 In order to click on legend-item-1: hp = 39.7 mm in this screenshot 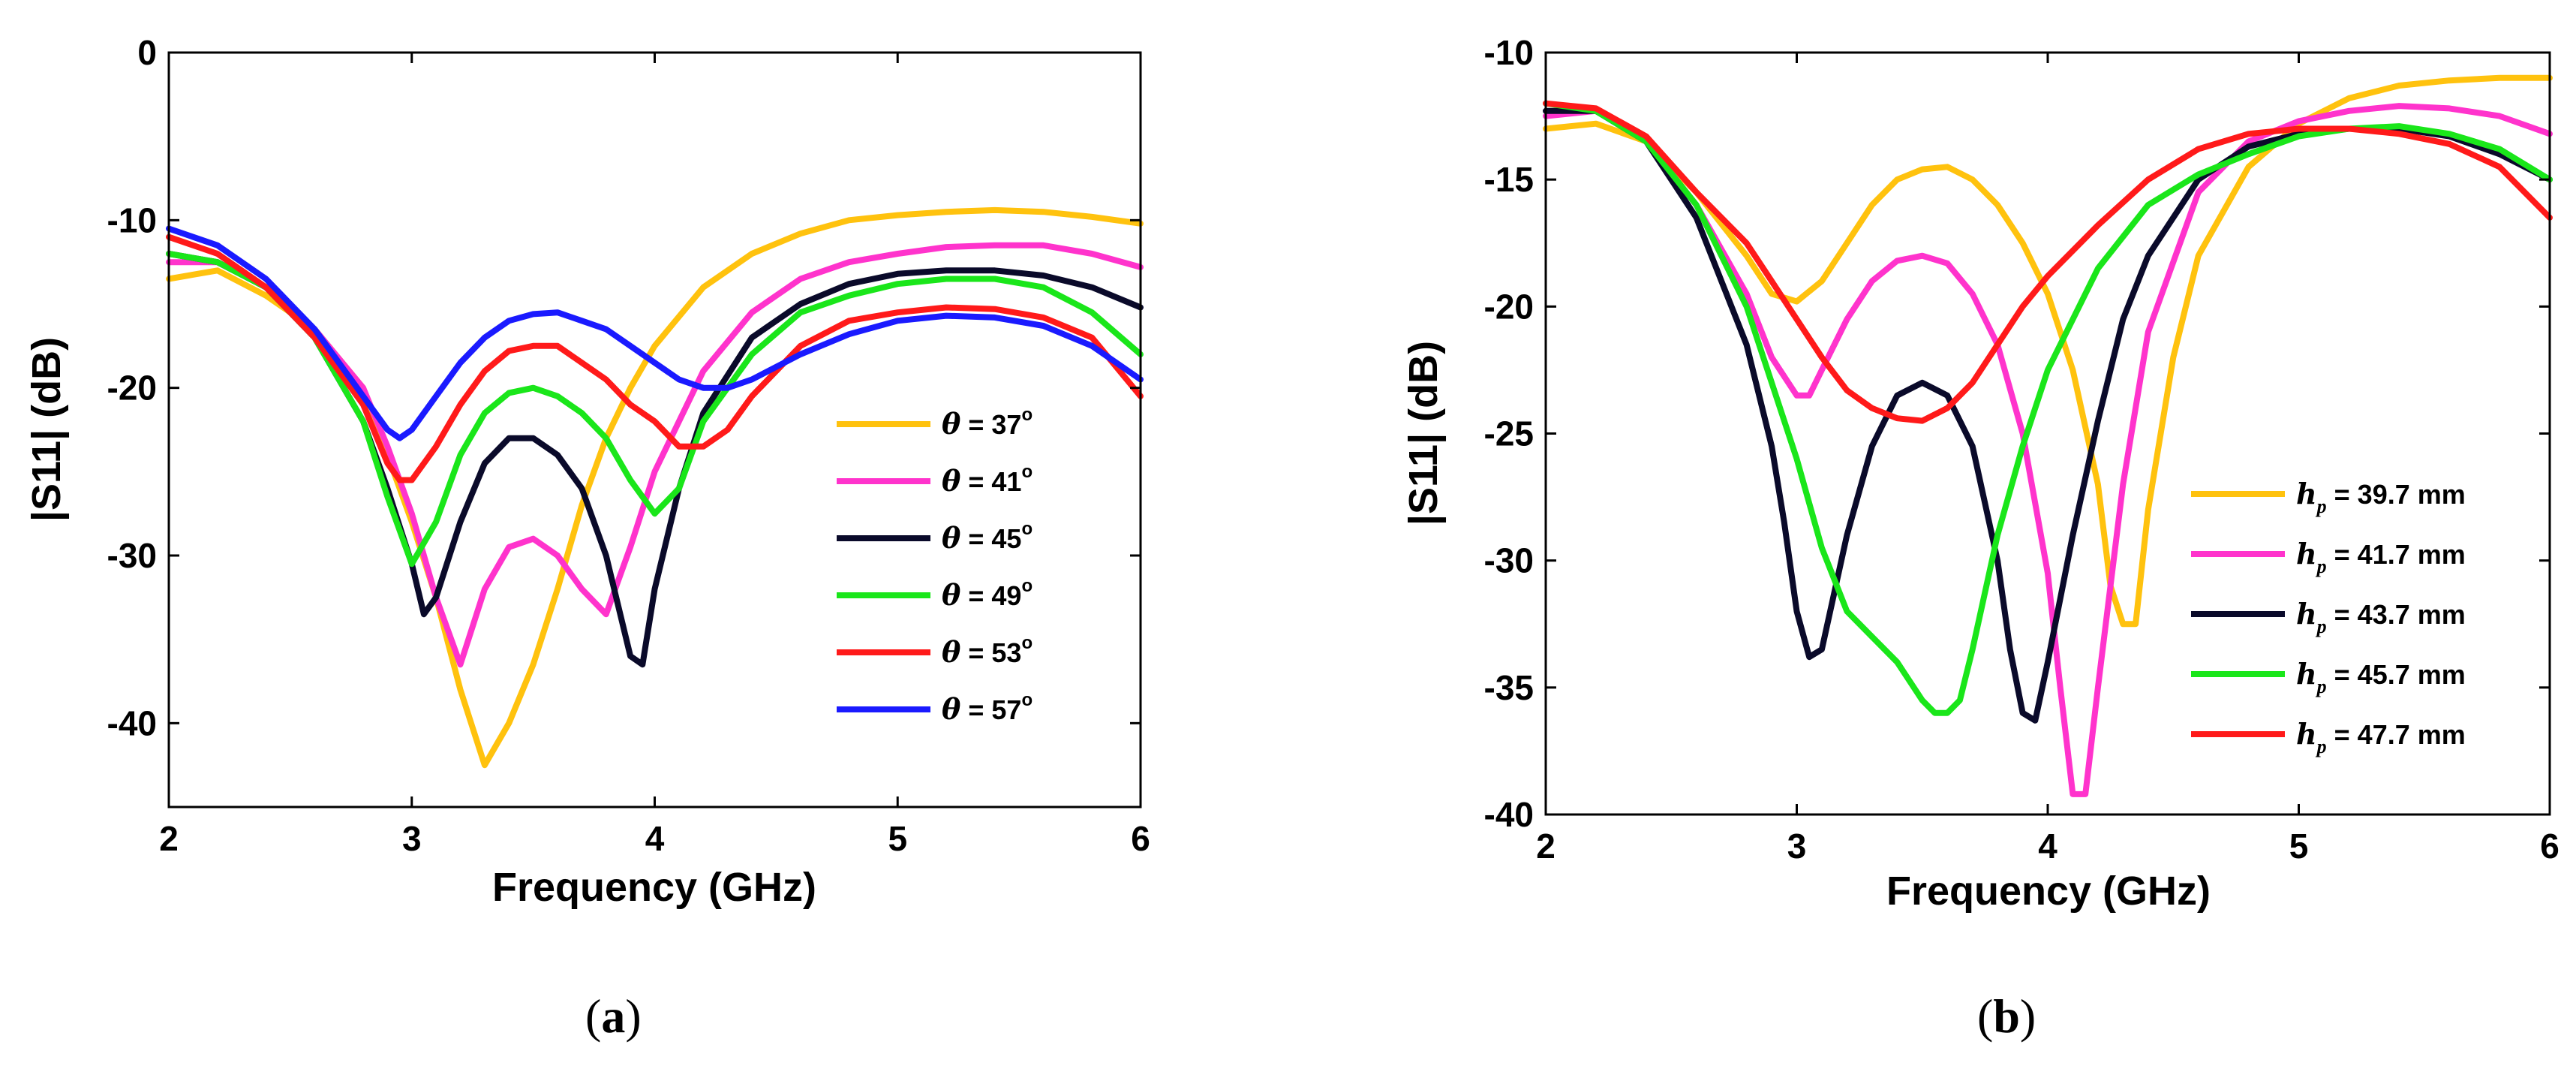, I will do `click(2328, 497)`.